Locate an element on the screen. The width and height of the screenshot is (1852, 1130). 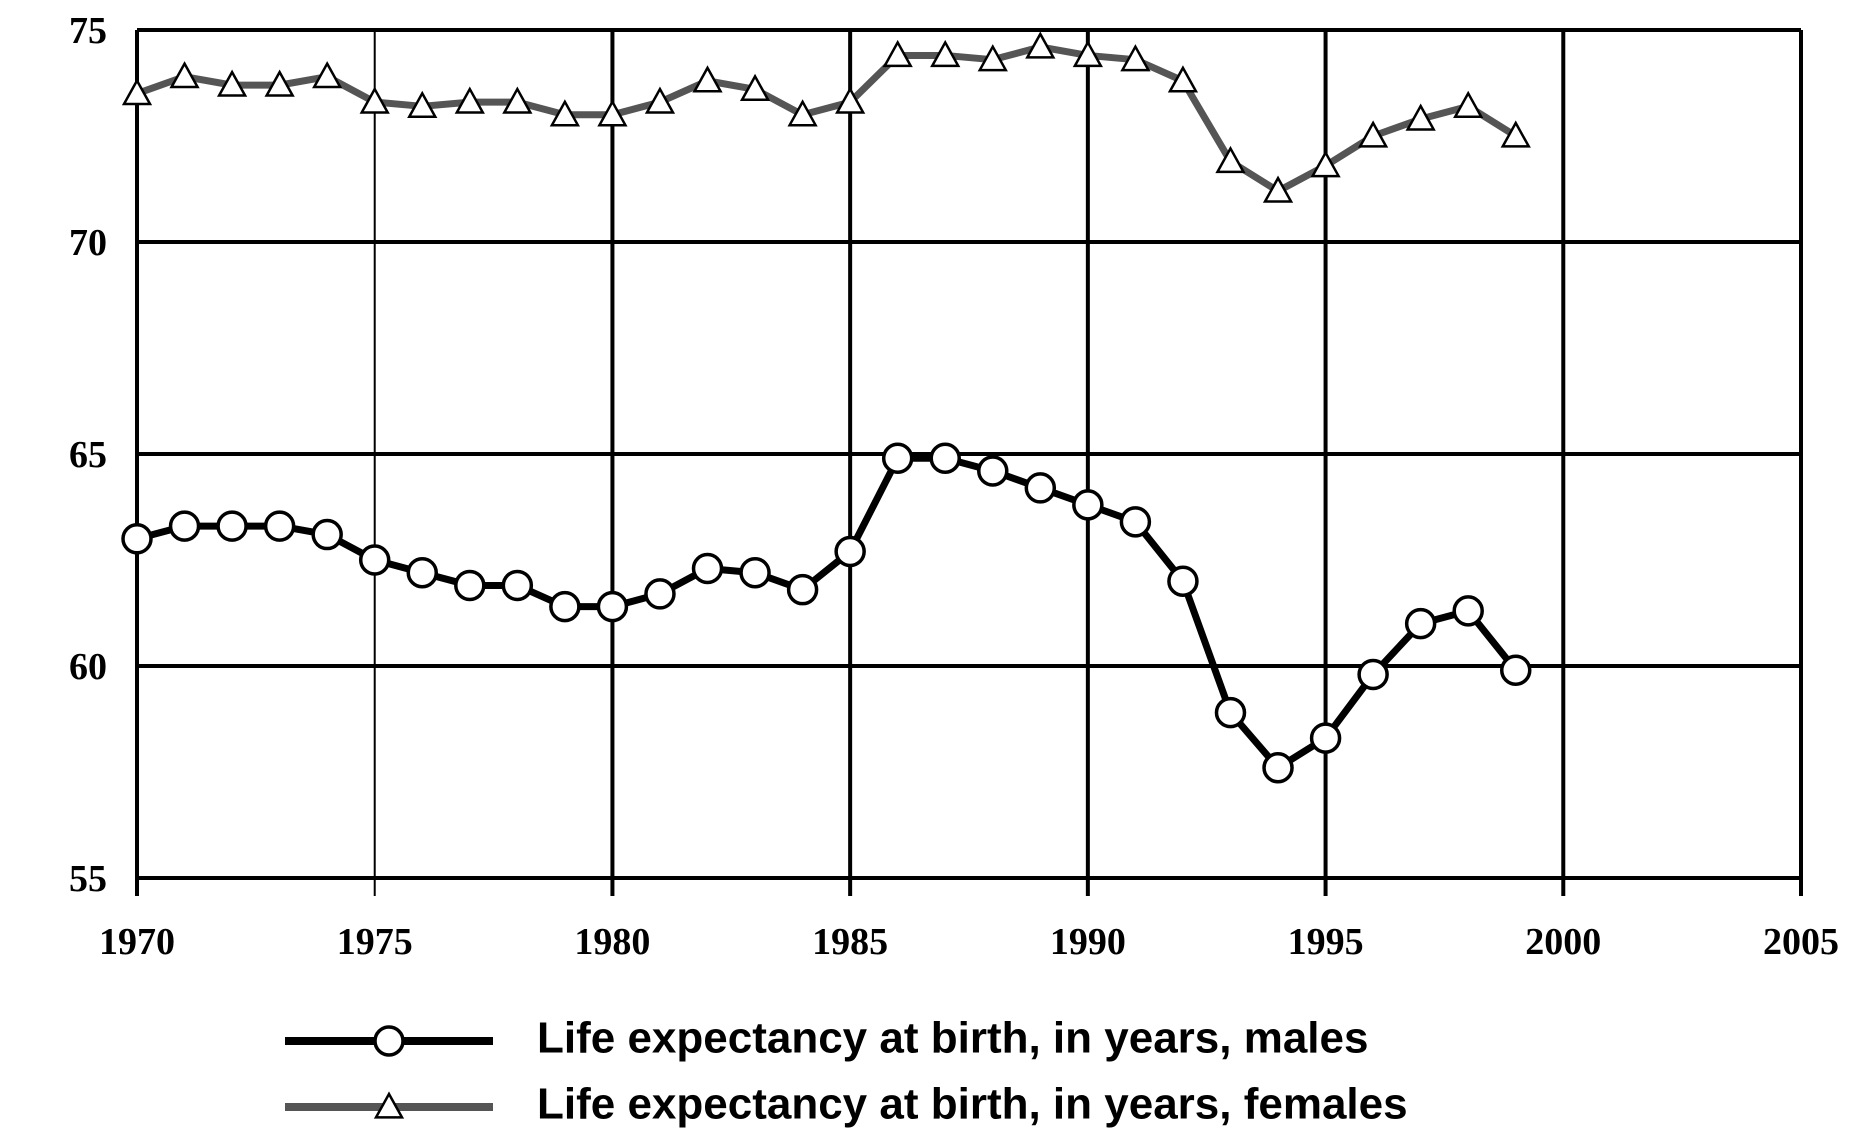
y-tick-label: 70 is located at coordinates (88, 243).